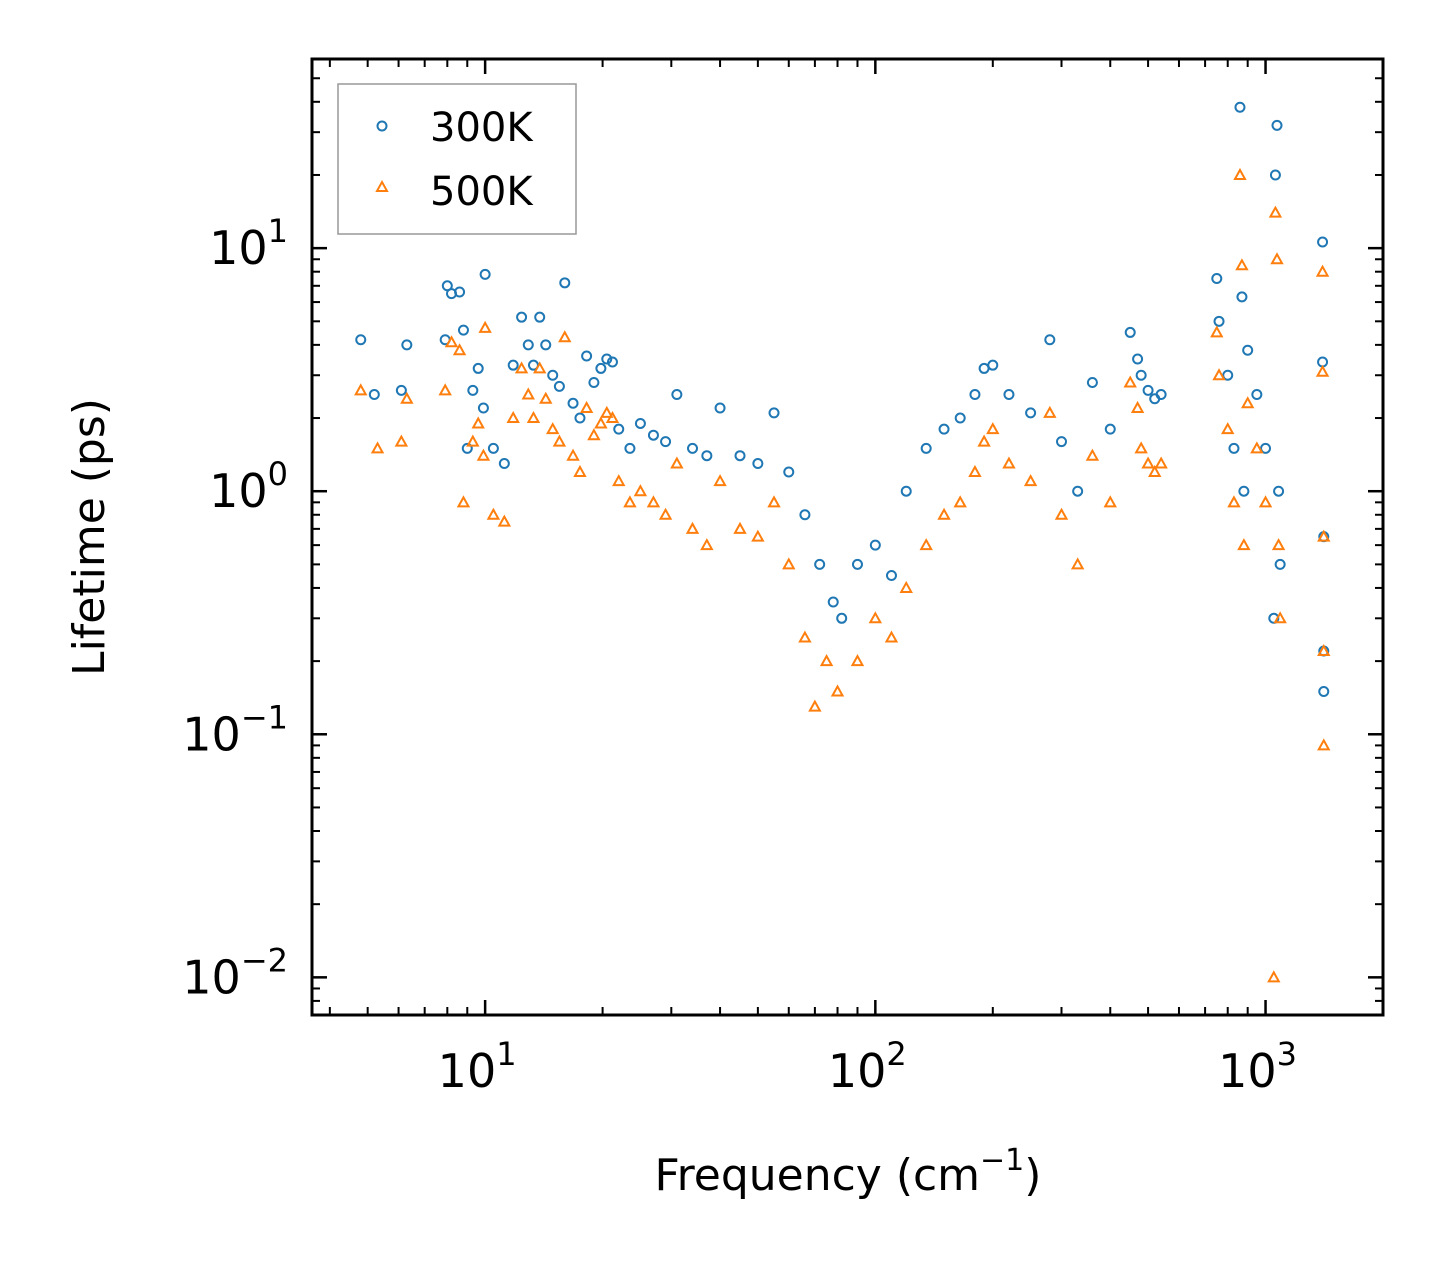 The height and width of the screenshot is (1265, 1442). Describe the element at coordinates (382, 185) in the screenshot. I see `legend-marker-500k` at that location.